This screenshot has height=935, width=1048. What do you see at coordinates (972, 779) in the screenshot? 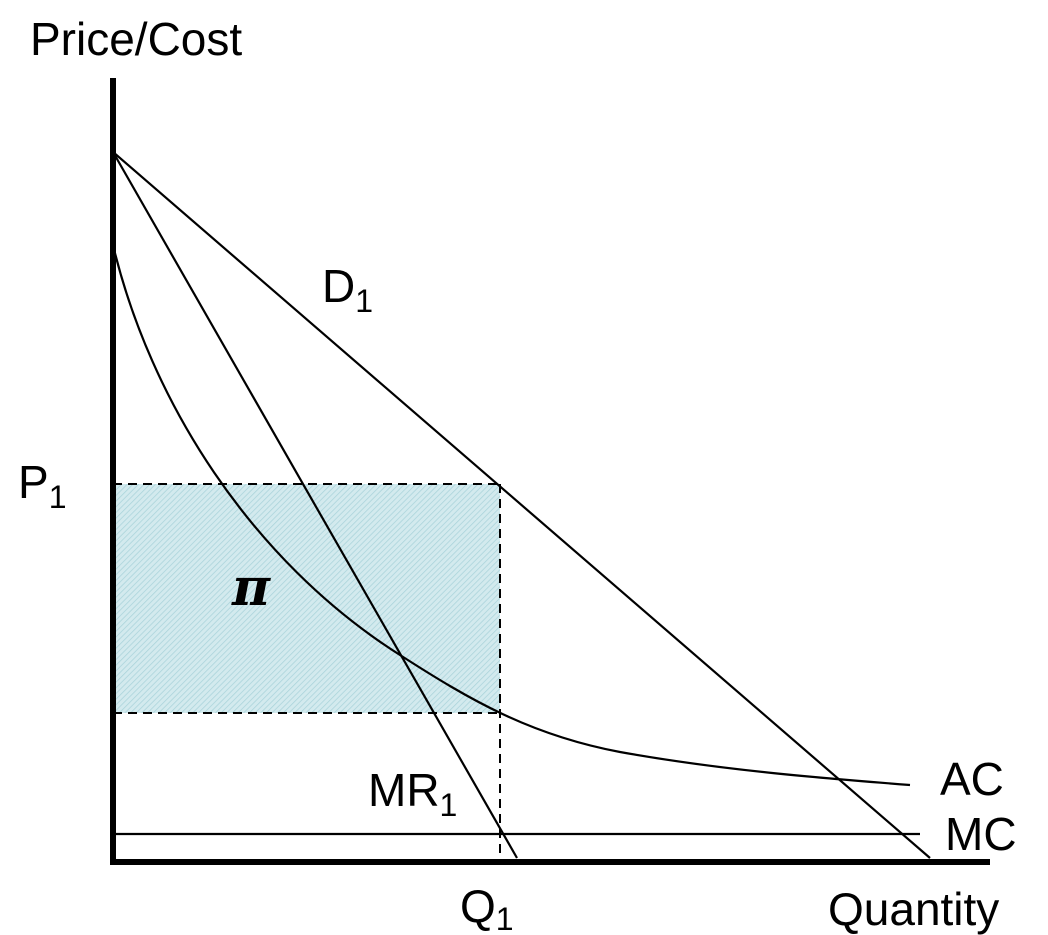
I see `average-cost-label: AC` at bounding box center [972, 779].